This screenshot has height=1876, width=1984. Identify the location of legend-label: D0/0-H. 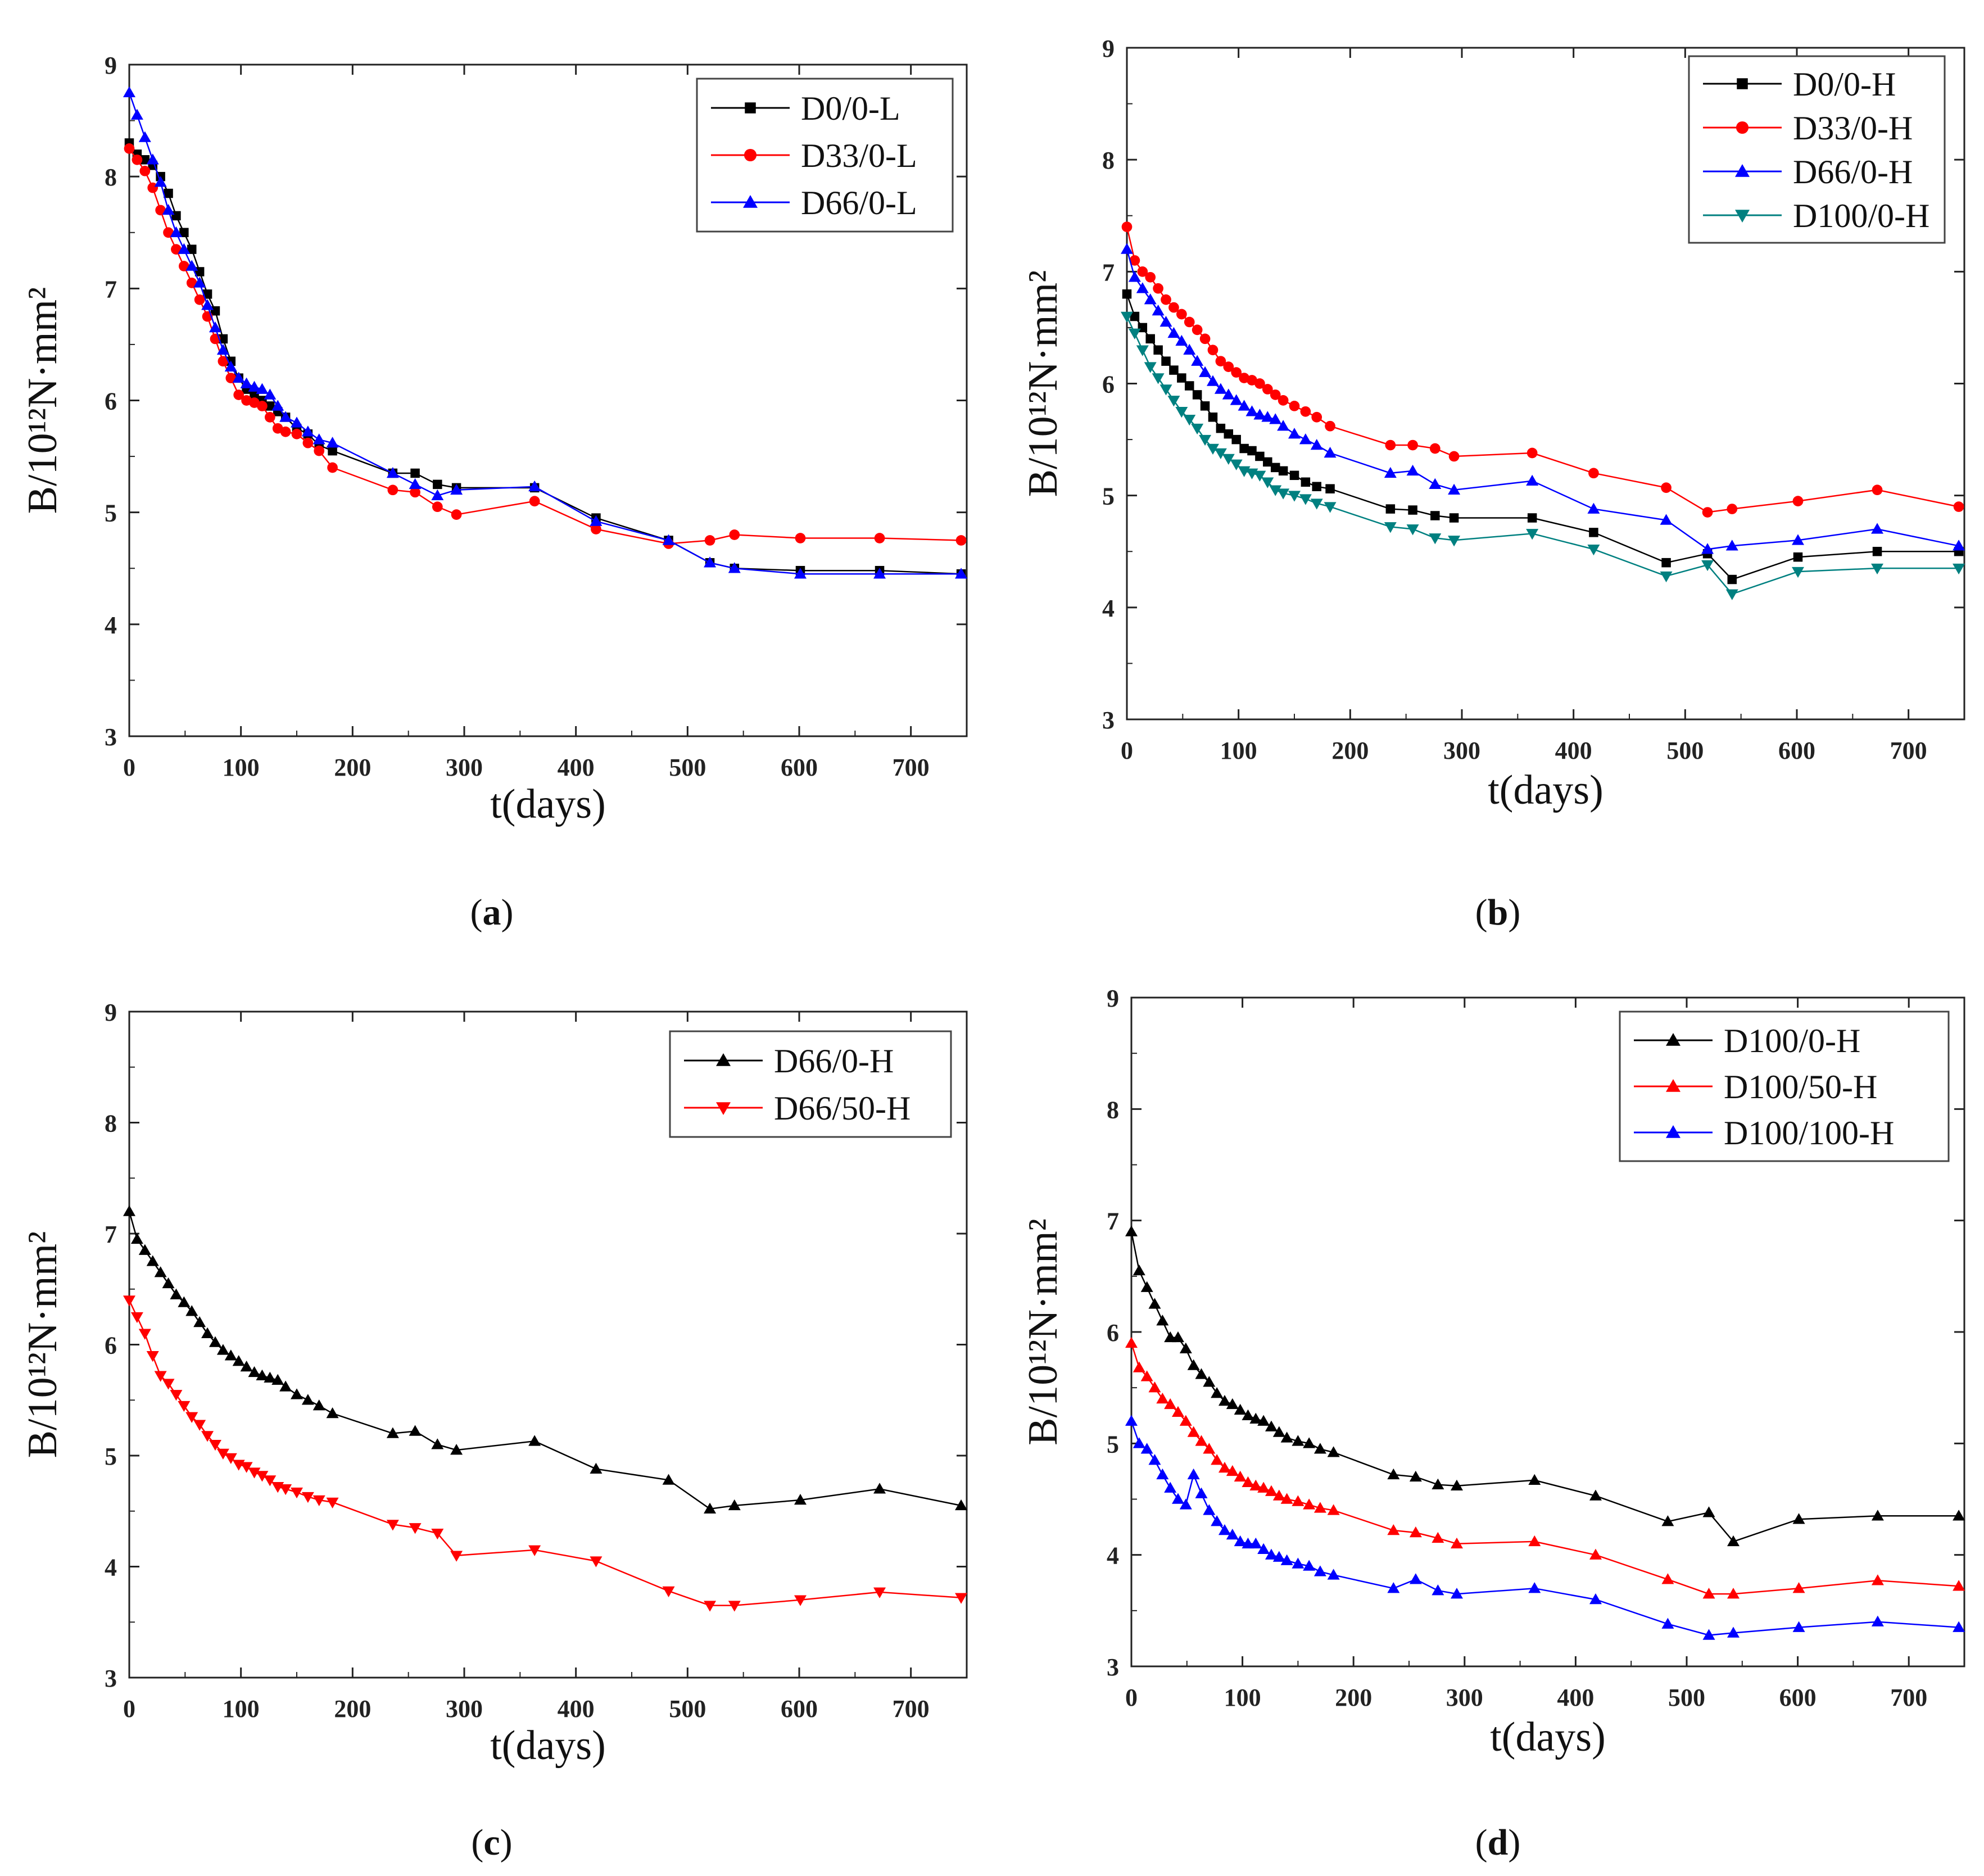
(1844, 84).